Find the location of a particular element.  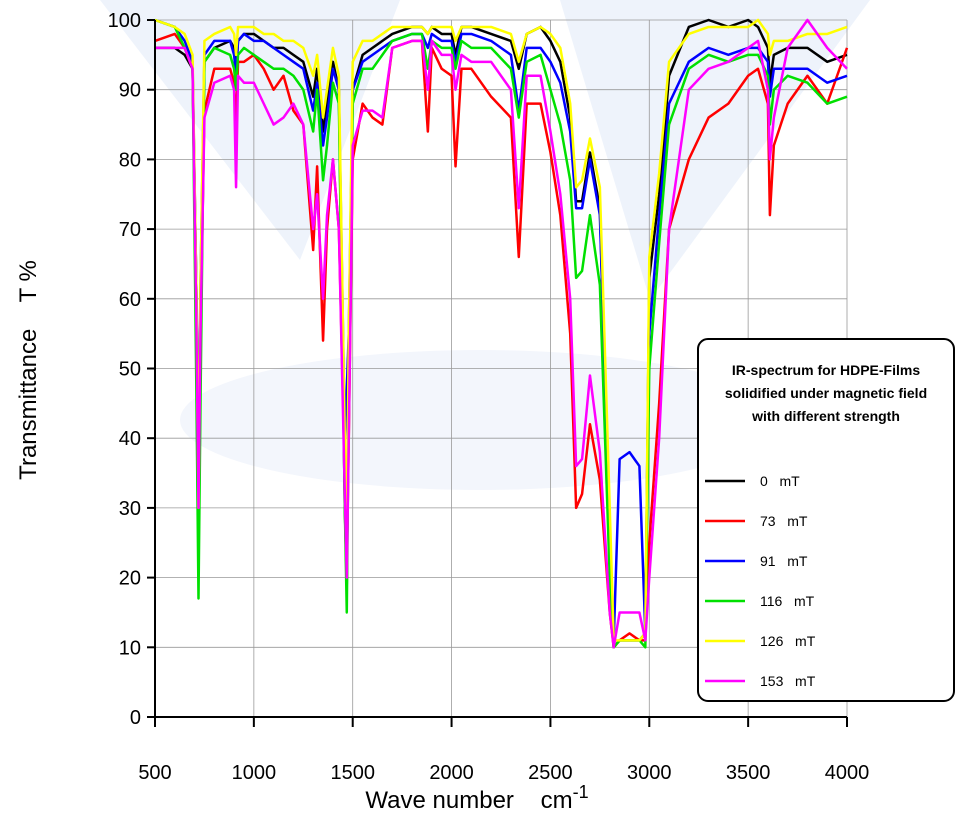

legend-box is located at coordinates (826, 520).